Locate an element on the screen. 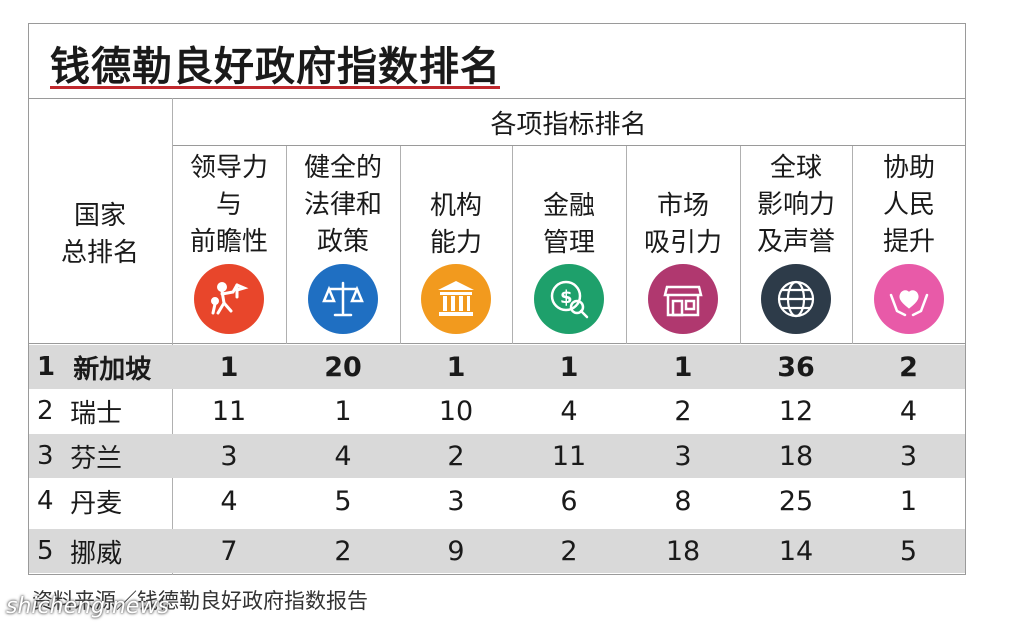 Image resolution: width=1024 pixels, height=625 pixels. column-header-line: 提升 is located at coordinates (908, 242).